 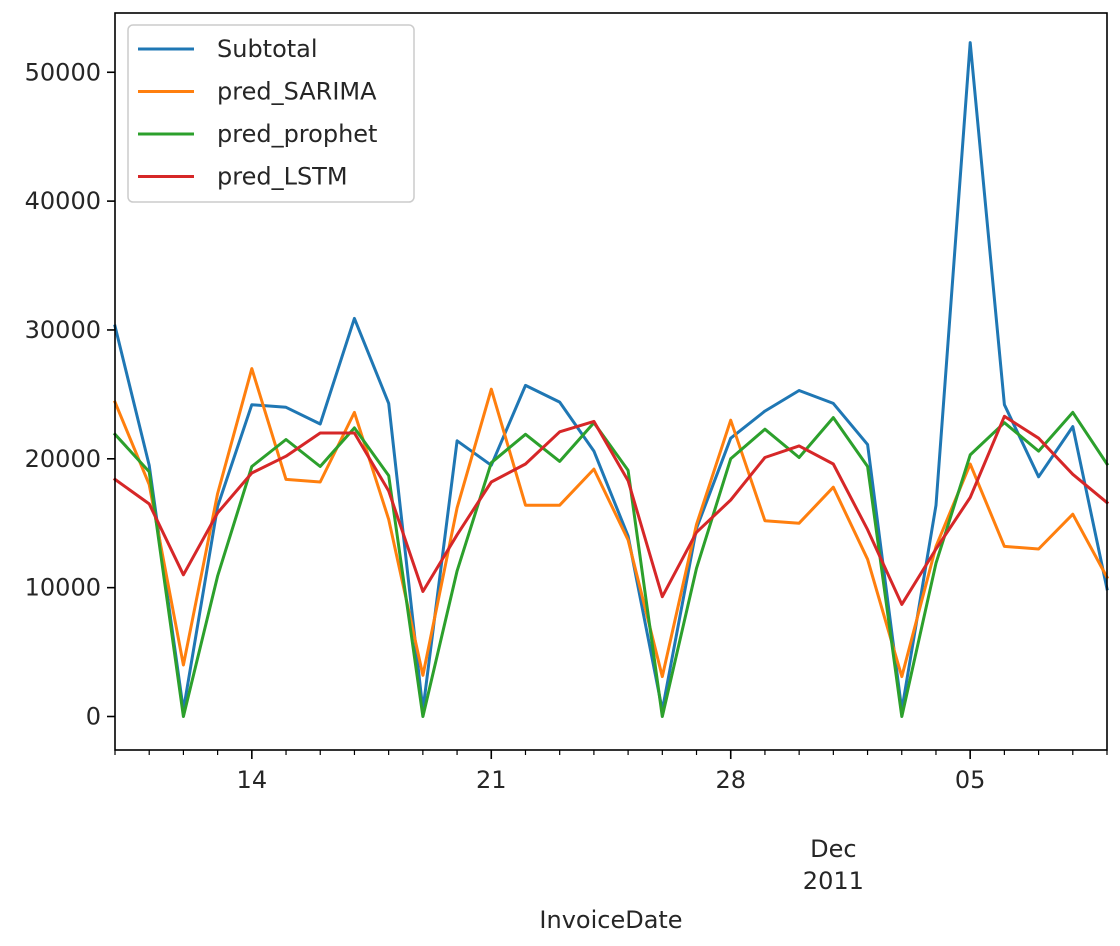 I want to click on legend-label: pred_SARIMA, so click(x=297, y=92).